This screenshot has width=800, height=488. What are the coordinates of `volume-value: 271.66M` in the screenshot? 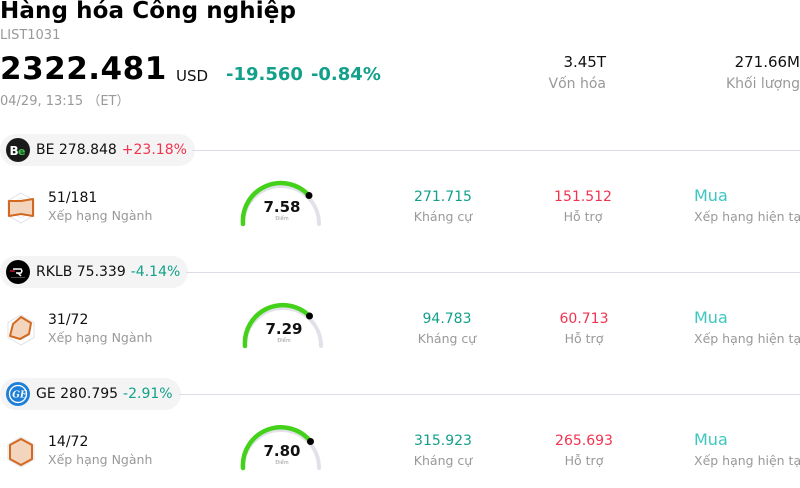 It's located at (767, 62).